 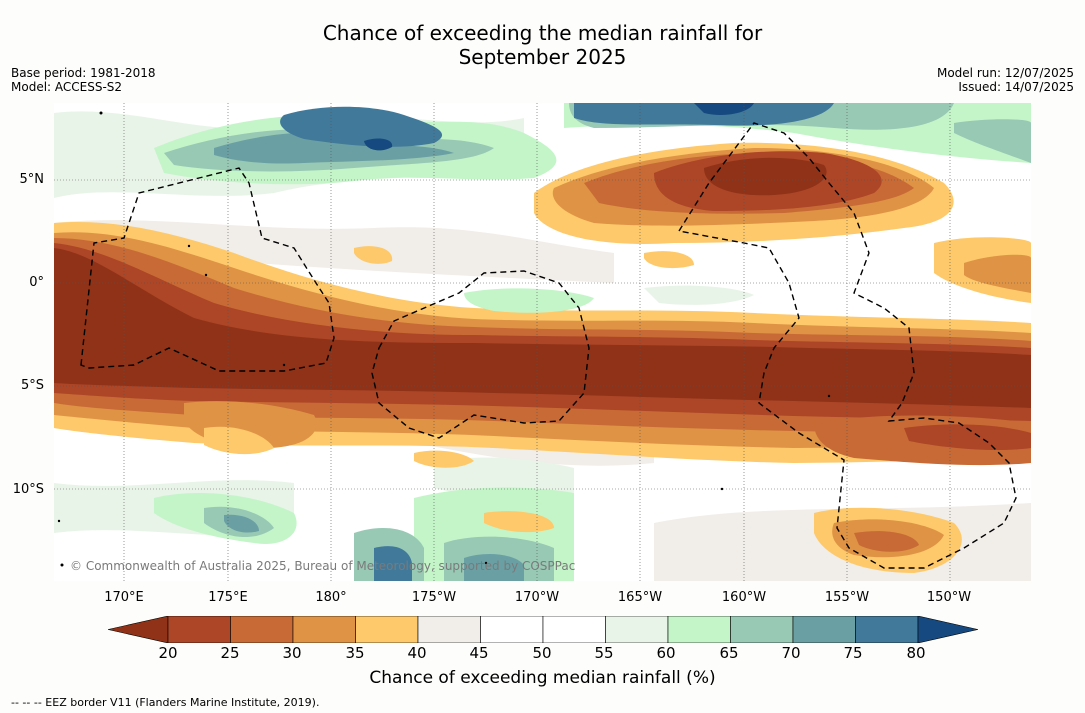 I want to click on colorbar-tick: 75, so click(x=853, y=653).